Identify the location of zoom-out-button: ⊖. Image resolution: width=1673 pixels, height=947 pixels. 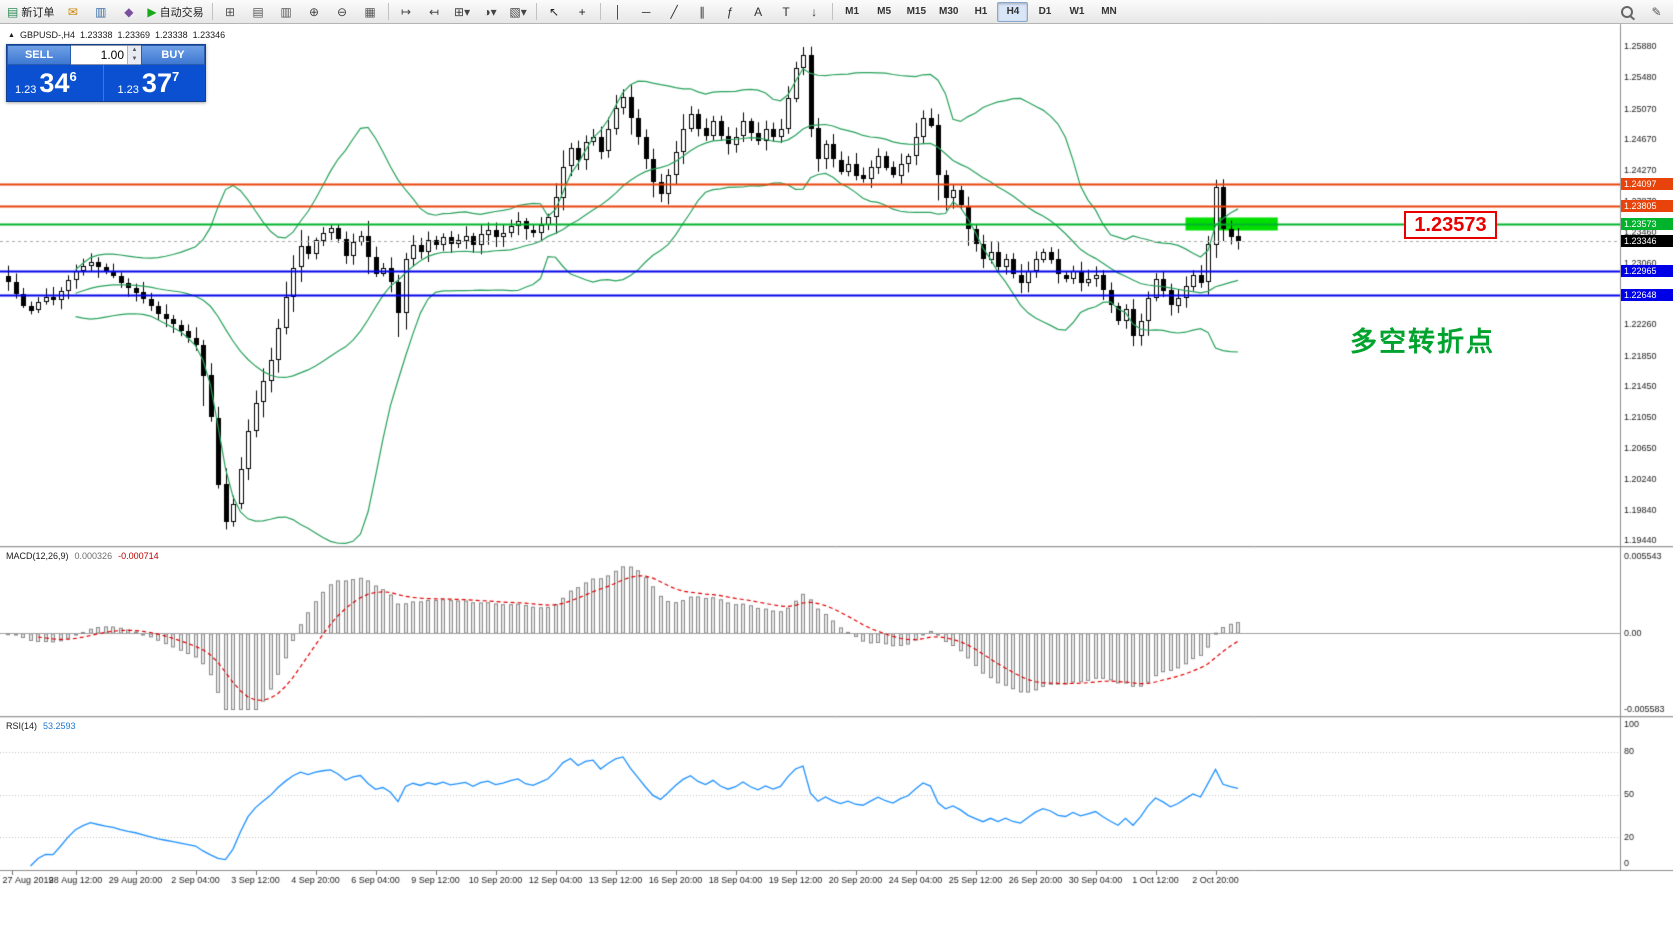
(342, 12).